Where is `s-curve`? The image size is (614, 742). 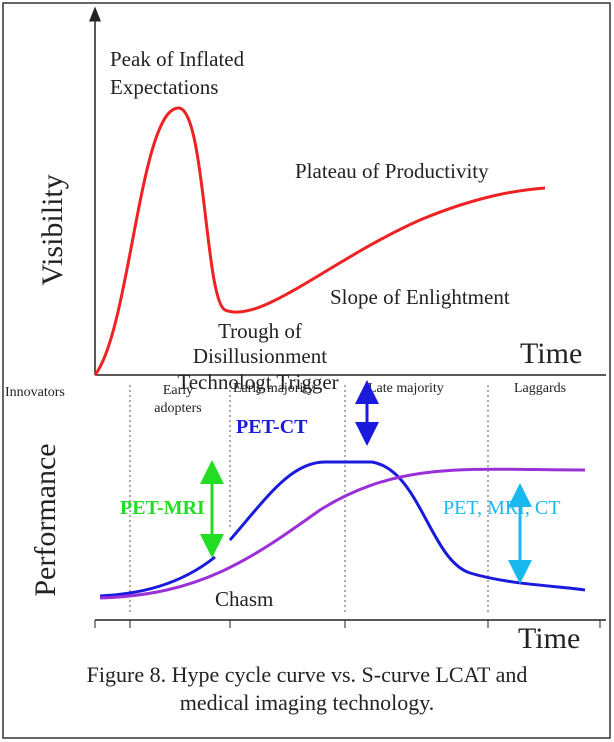 s-curve is located at coordinates (342, 533).